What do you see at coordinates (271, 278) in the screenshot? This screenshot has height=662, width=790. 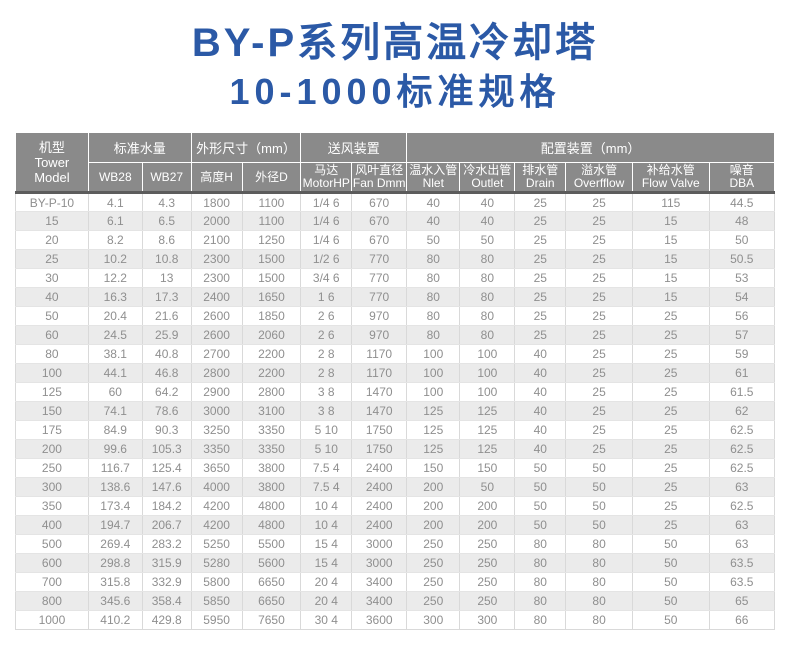 I see `value-cell: 1500` at bounding box center [271, 278].